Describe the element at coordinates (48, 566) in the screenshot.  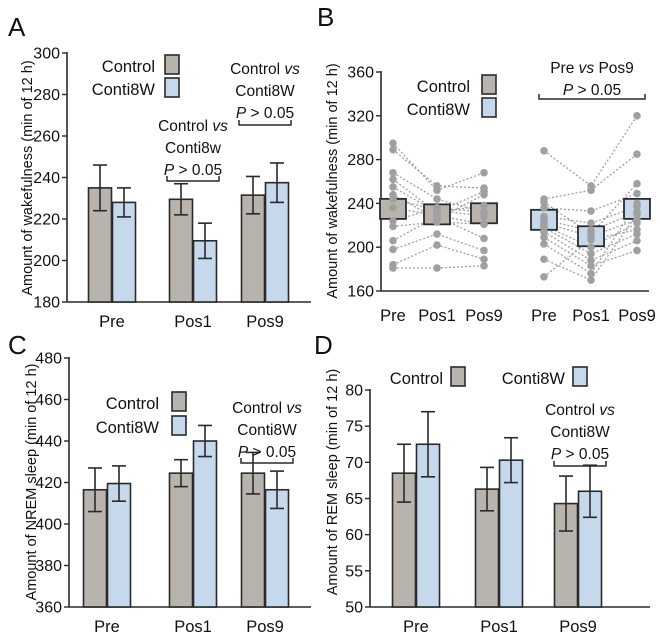
I see `y-tick-label: 380` at that location.